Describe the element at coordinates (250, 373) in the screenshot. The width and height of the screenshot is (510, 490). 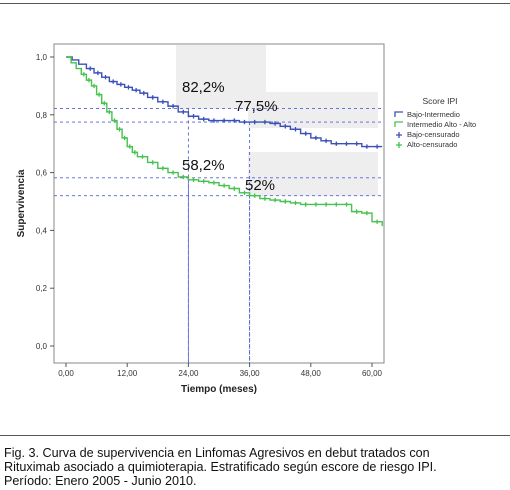
I see `x-tick-label: 36,00` at that location.